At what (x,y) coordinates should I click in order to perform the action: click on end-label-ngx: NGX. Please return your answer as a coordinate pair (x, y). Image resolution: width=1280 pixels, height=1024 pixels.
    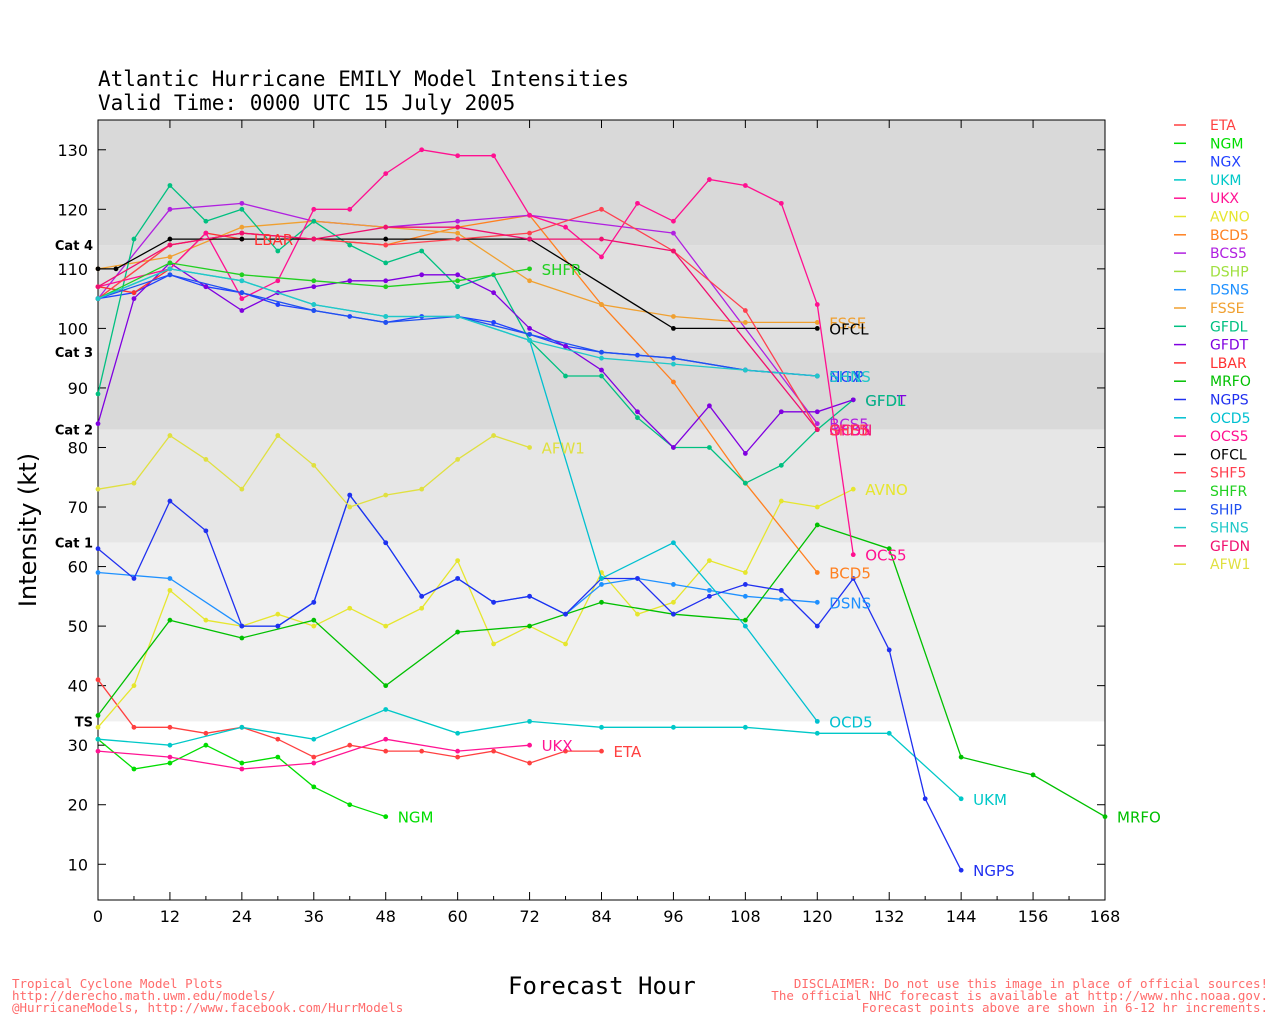
    Looking at the image, I should click on (845, 377).